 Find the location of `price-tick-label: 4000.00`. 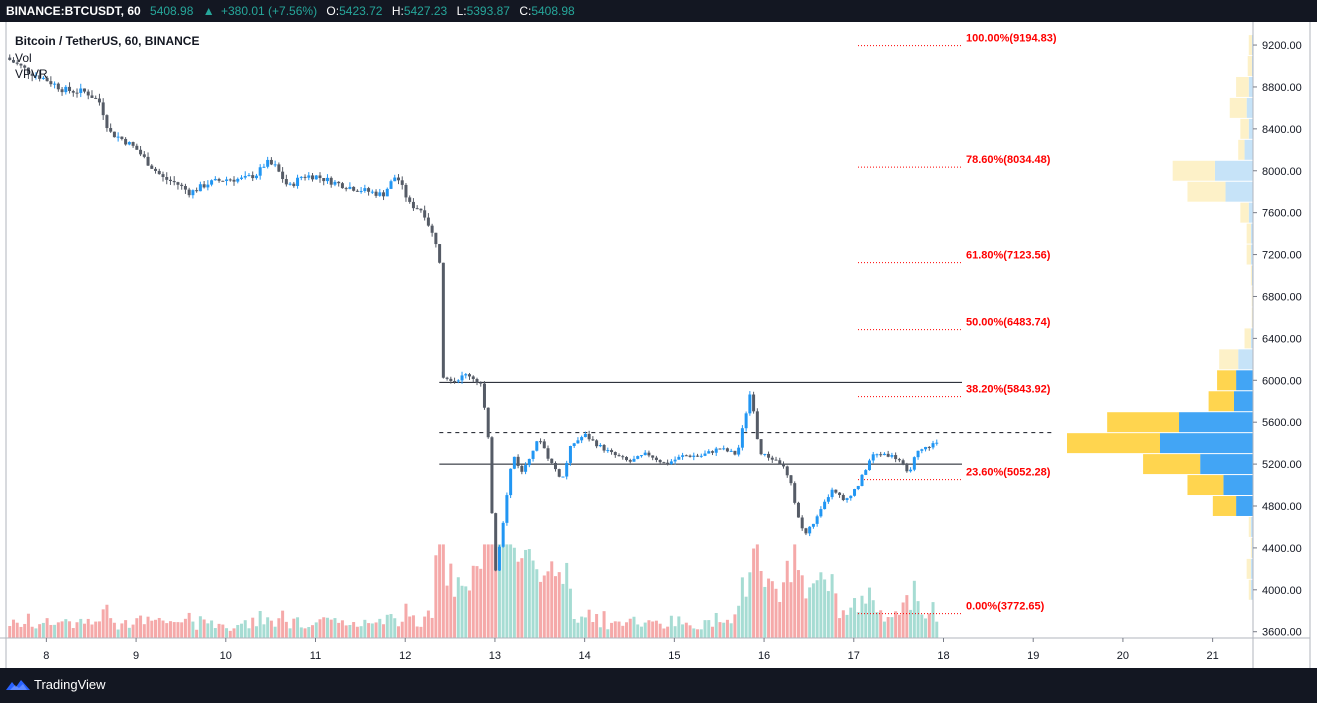

price-tick-label: 4000.00 is located at coordinates (1282, 591).